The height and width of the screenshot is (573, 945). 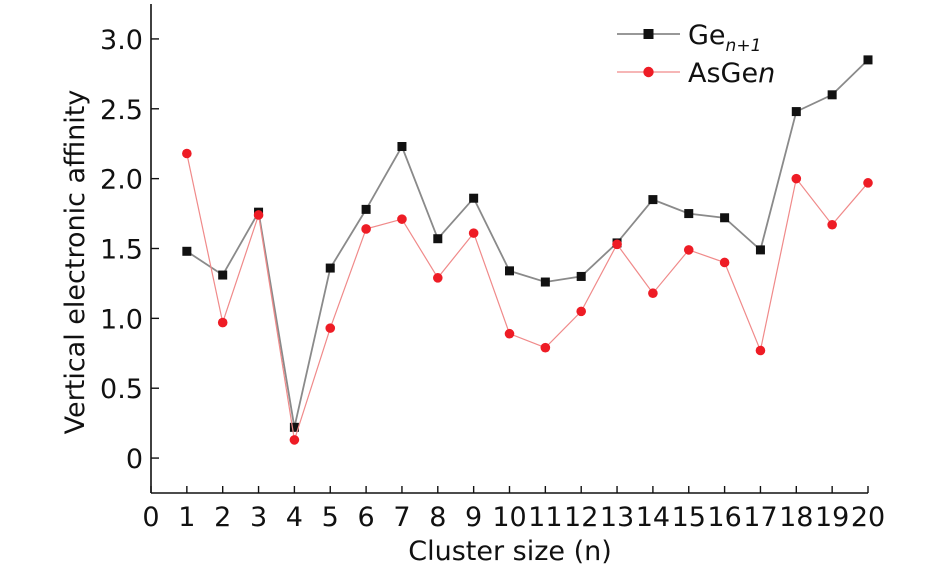 I want to click on x-tick-label: 0, so click(x=150, y=517).